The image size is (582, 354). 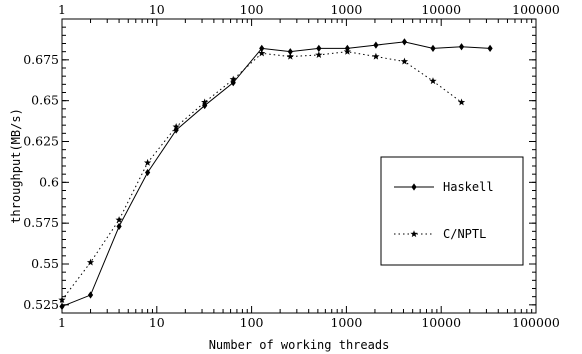 I want to click on y-tick-label: 0.675, so click(x=41, y=59).